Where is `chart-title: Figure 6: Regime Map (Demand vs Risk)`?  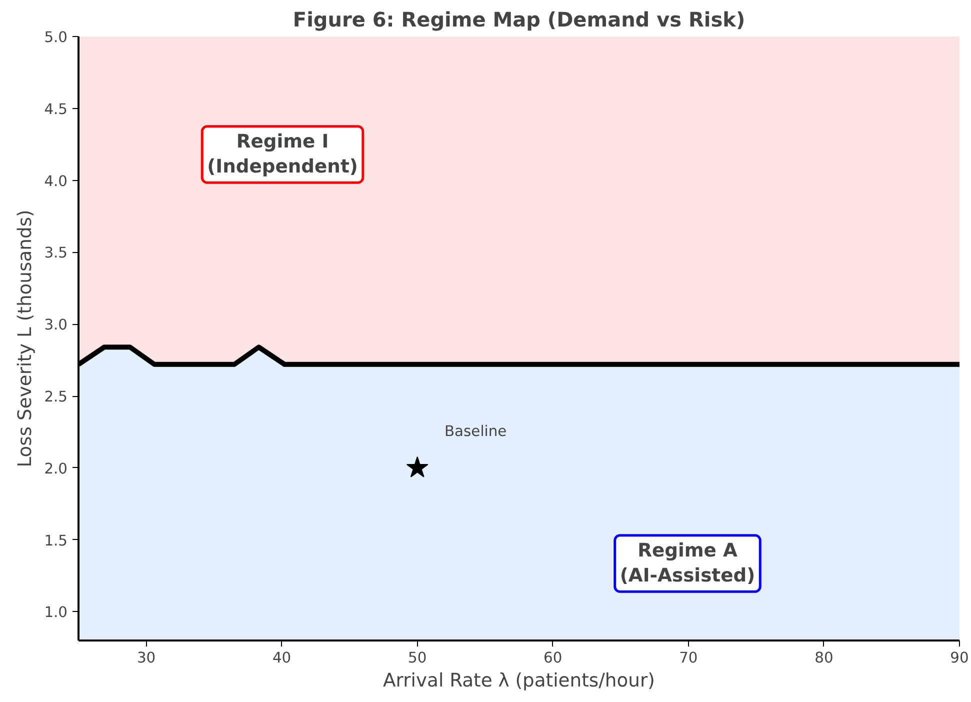 chart-title: Figure 6: Regime Map (Demand vs Risk) is located at coordinates (519, 20).